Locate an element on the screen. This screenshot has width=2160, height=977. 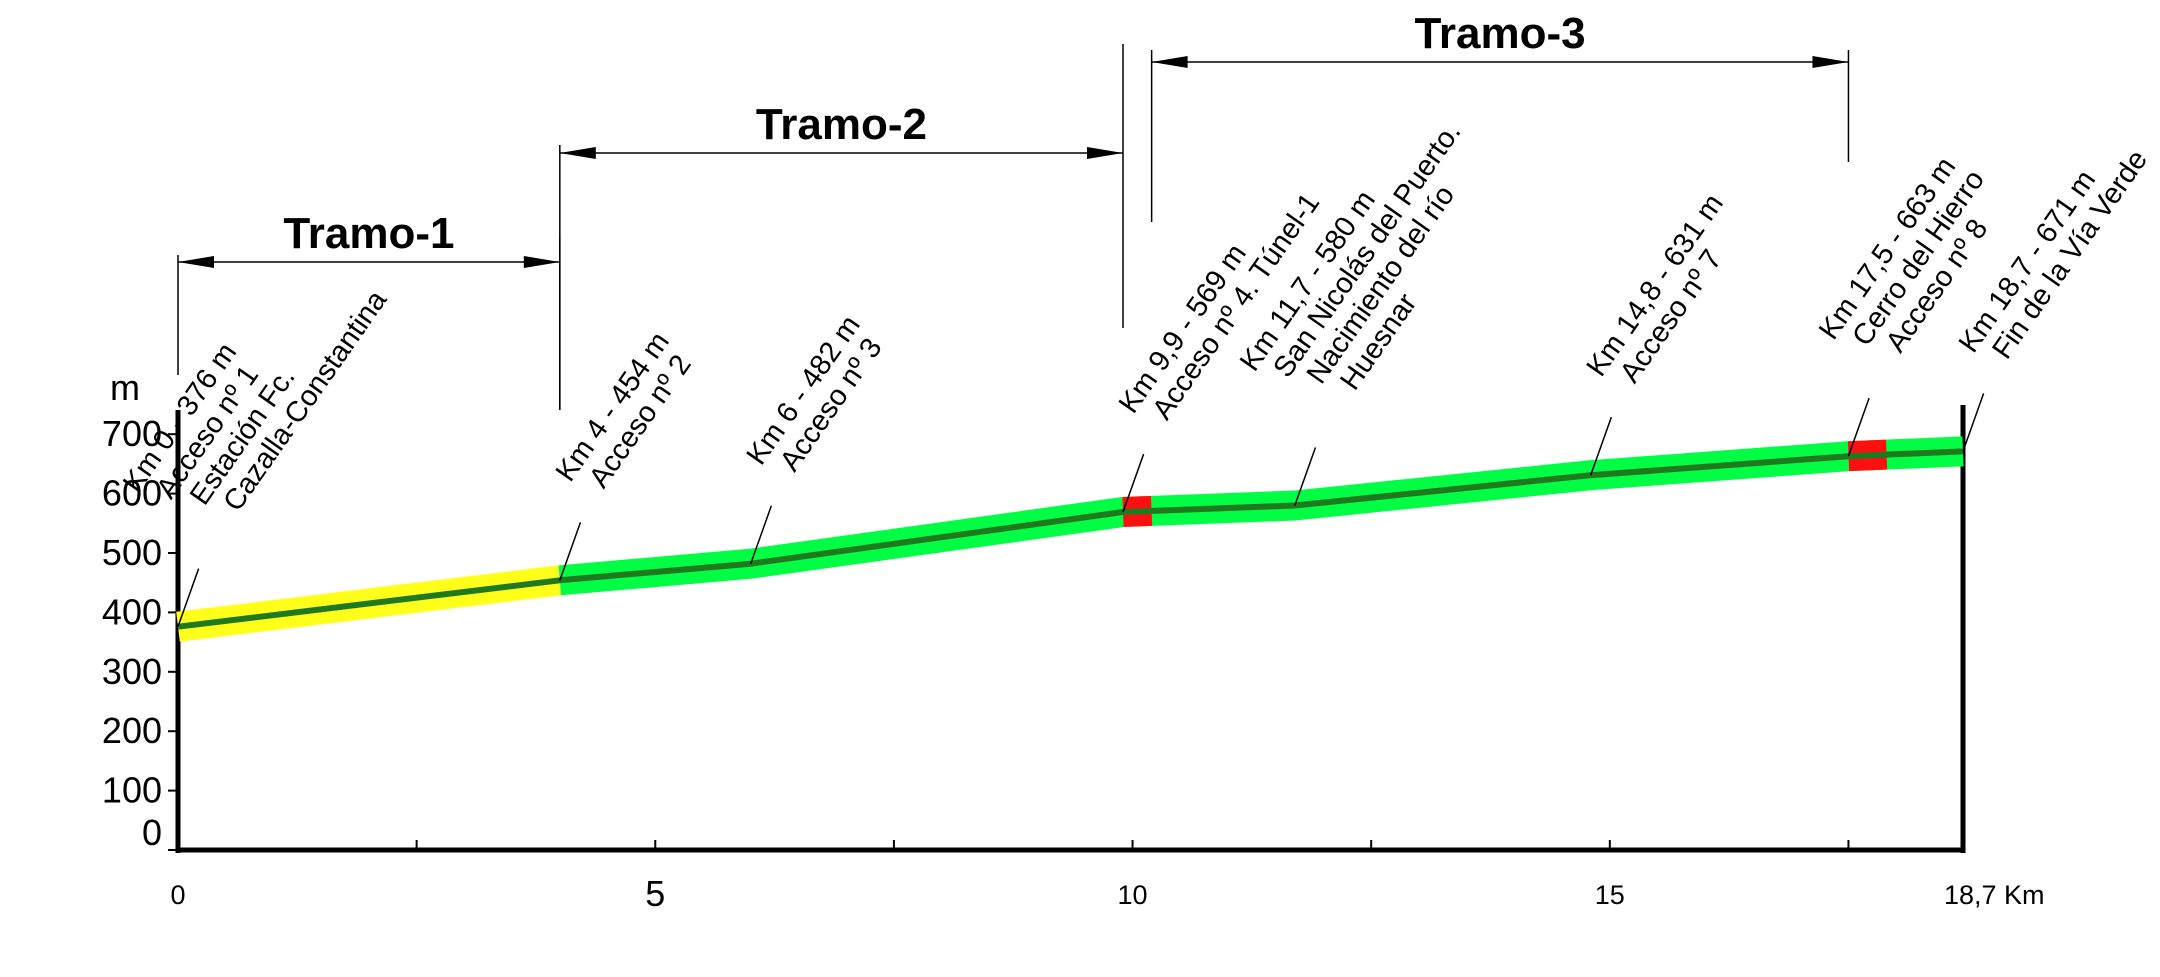
y-tick-label: 0 is located at coordinates (152, 832).